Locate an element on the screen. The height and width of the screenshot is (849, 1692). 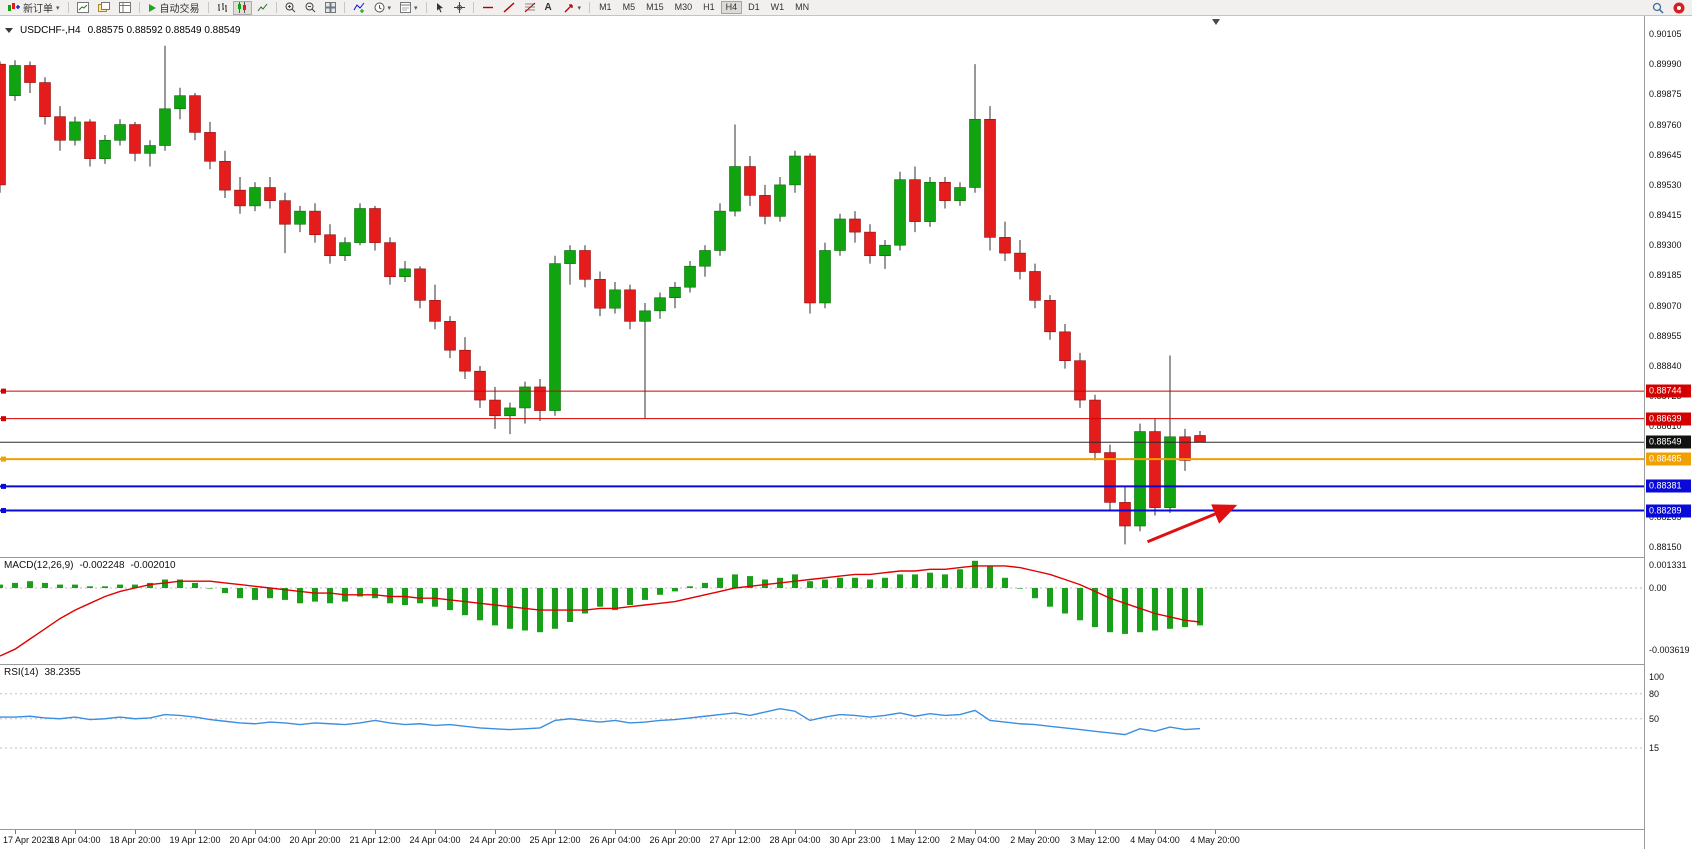
level-tag: 0.88639 is located at coordinates (1668, 419).